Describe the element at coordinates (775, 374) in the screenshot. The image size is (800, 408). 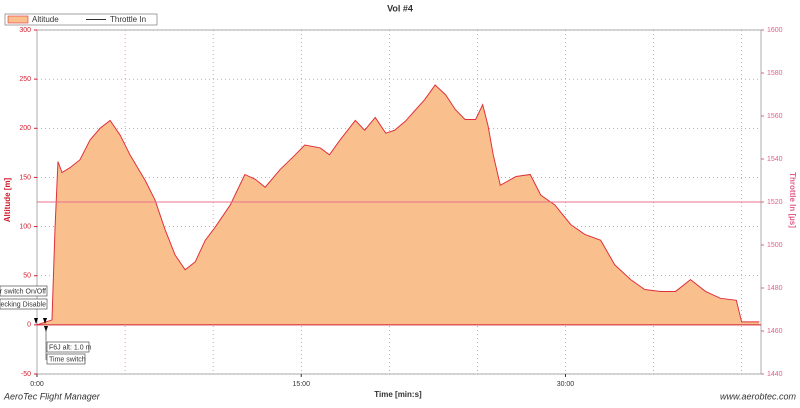
I see `y2-tick-label: 1440` at that location.